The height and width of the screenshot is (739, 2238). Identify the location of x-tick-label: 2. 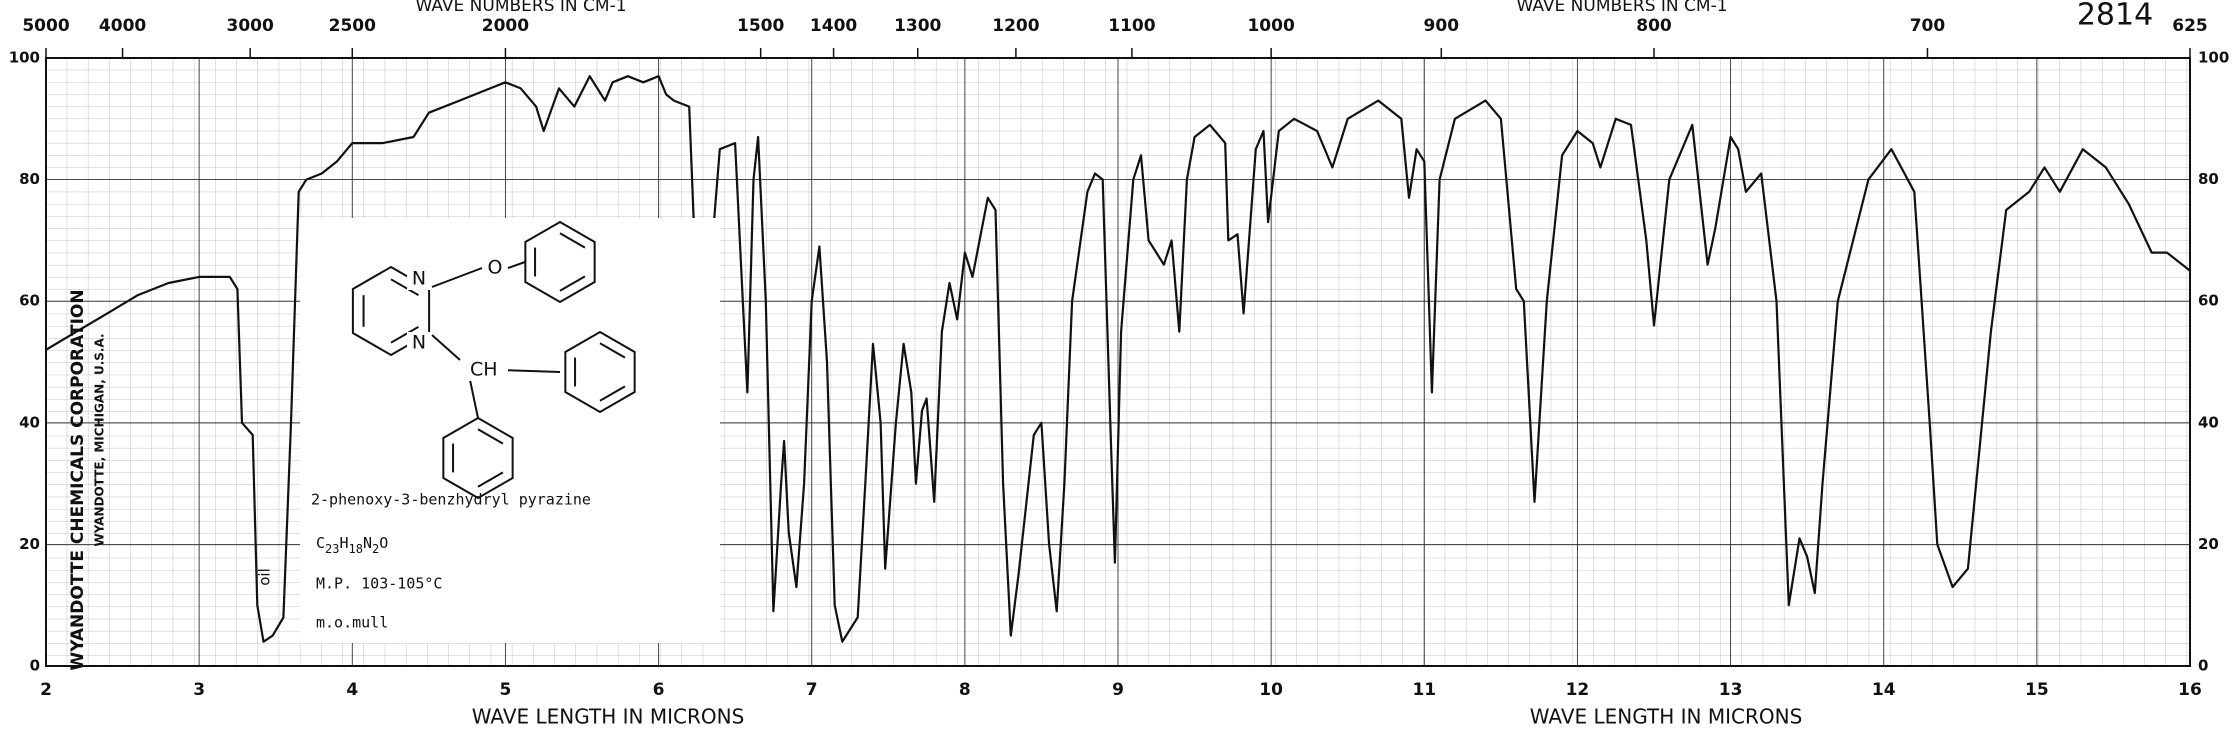
(46, 690).